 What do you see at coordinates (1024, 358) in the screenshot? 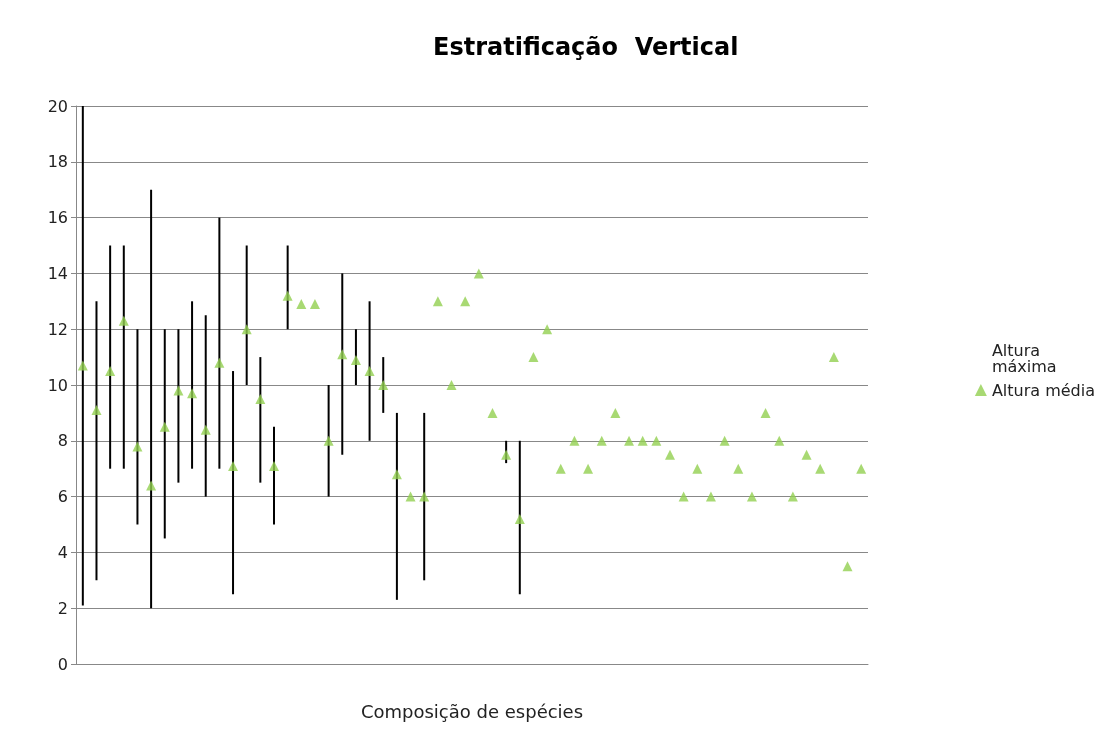
I see `text: Altura máxima` at bounding box center [1024, 358].